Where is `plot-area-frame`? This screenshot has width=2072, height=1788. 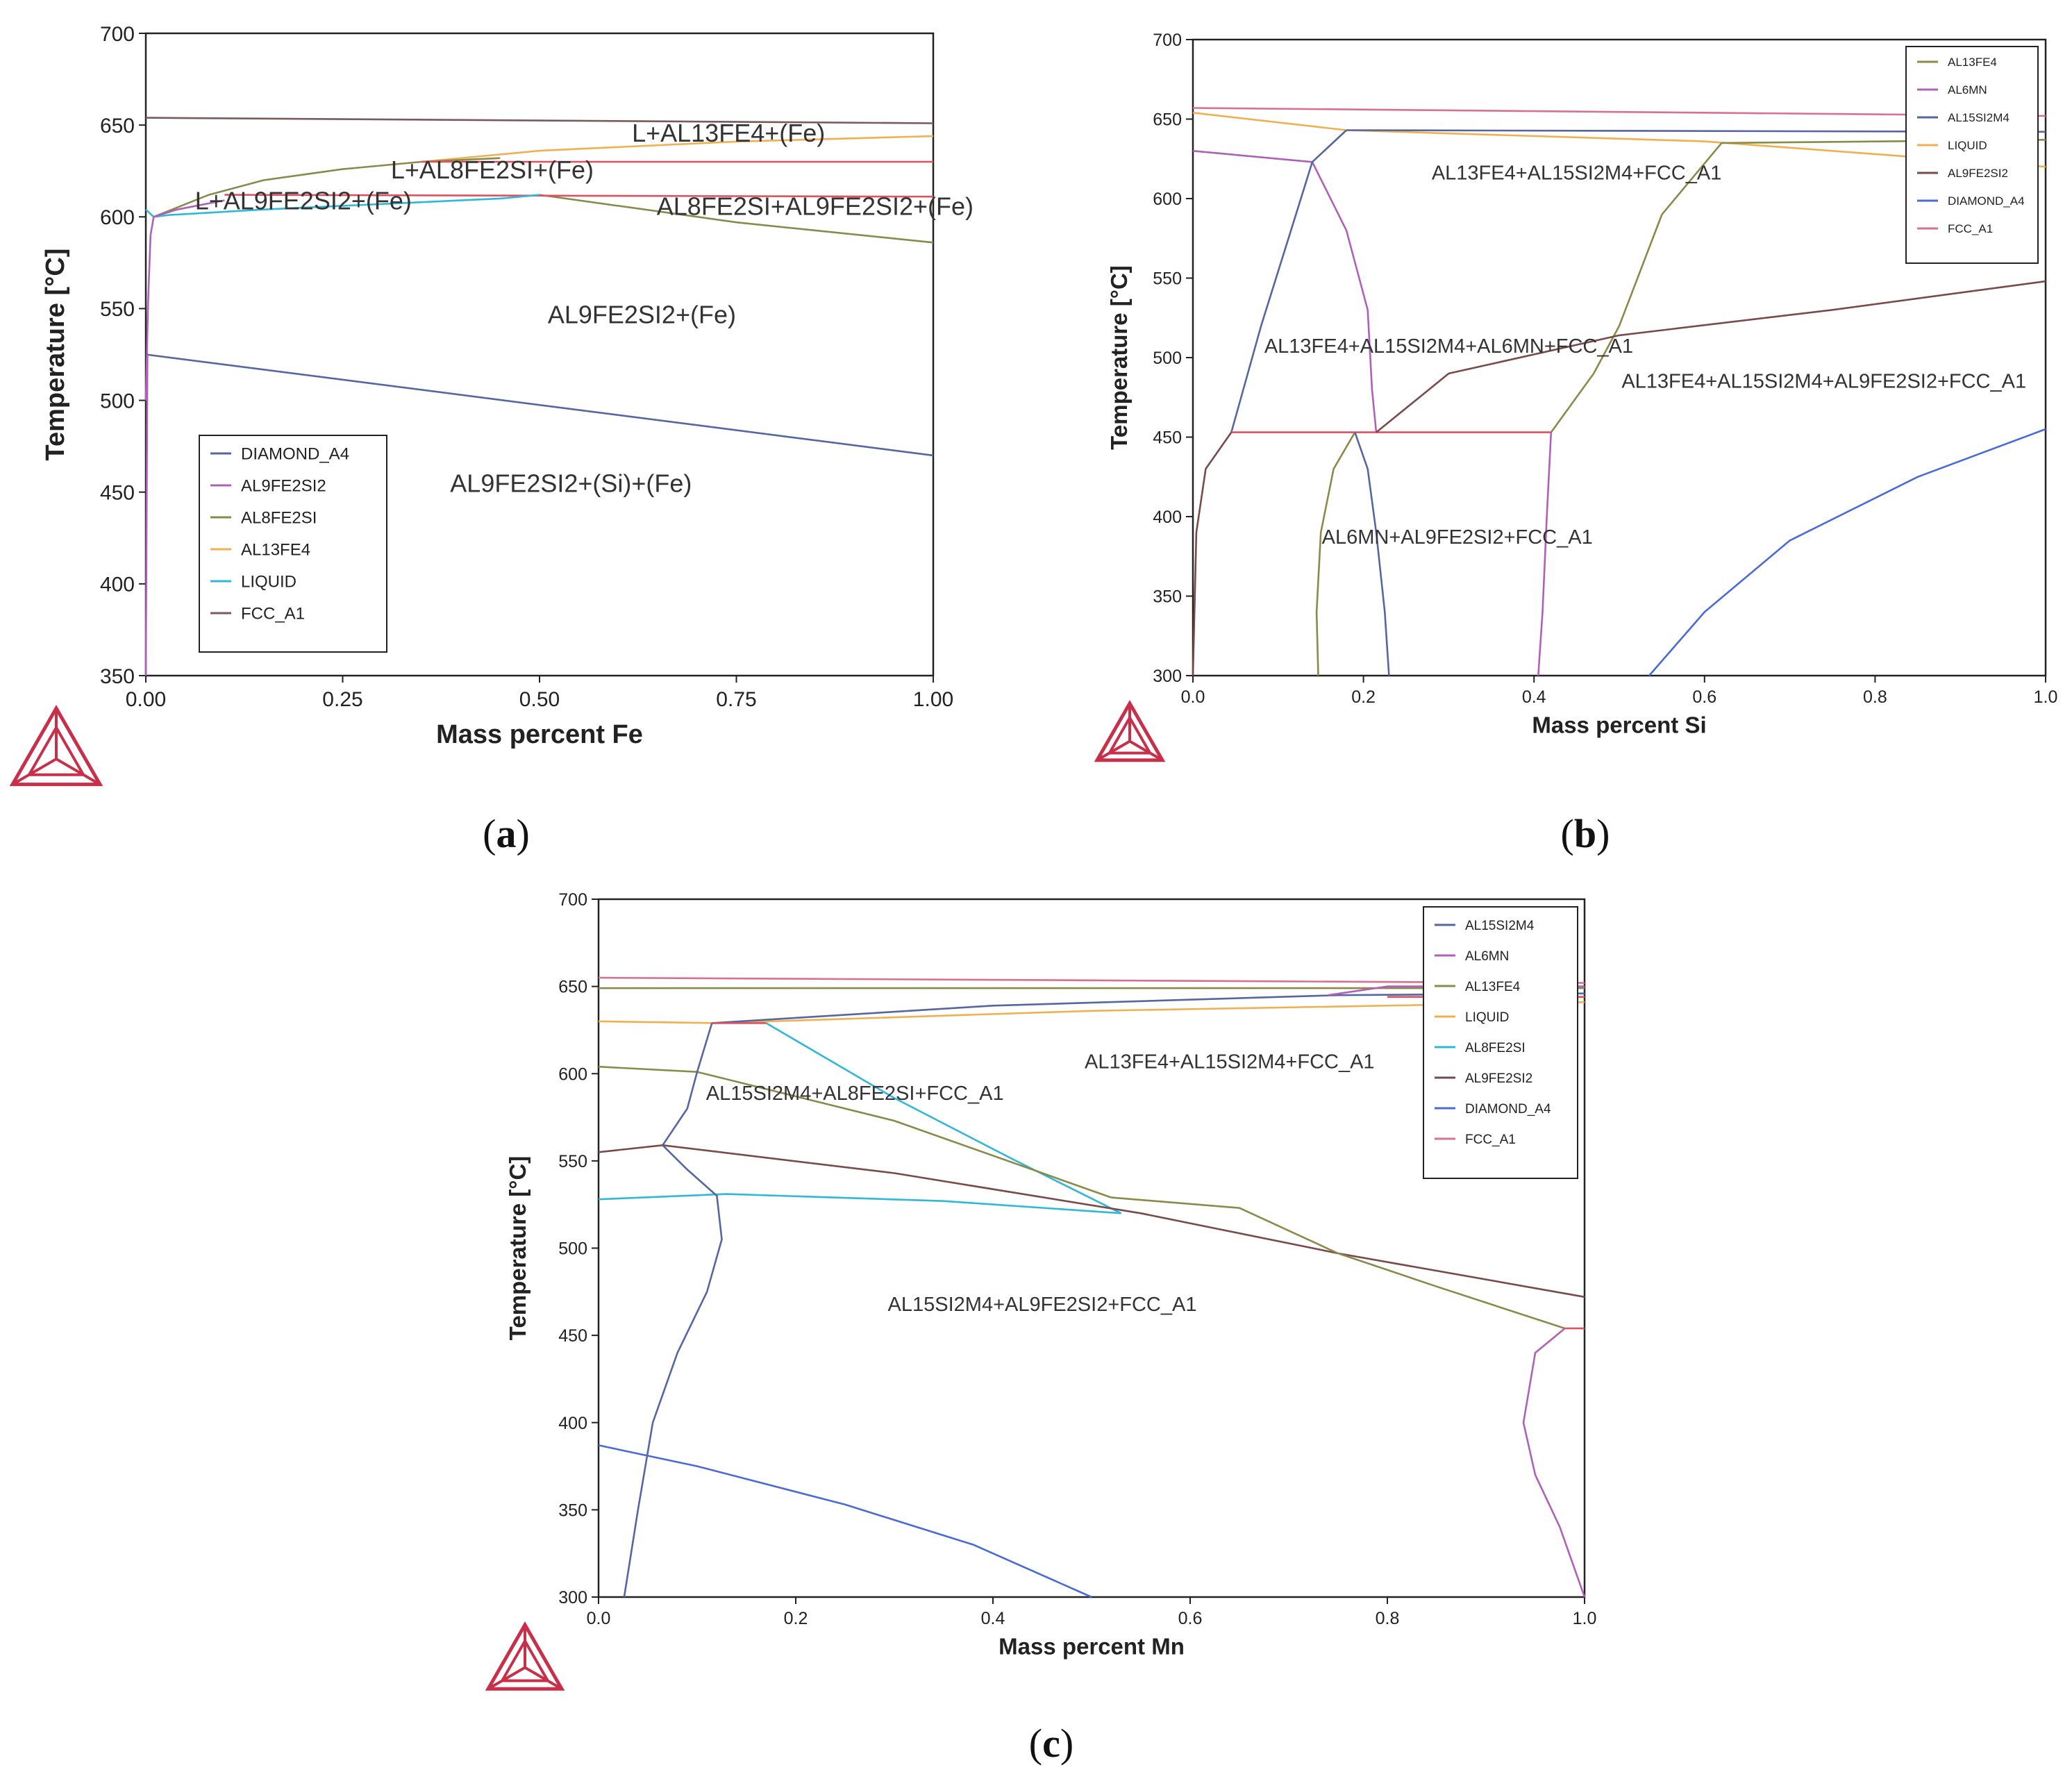 plot-area-frame is located at coordinates (1620, 357).